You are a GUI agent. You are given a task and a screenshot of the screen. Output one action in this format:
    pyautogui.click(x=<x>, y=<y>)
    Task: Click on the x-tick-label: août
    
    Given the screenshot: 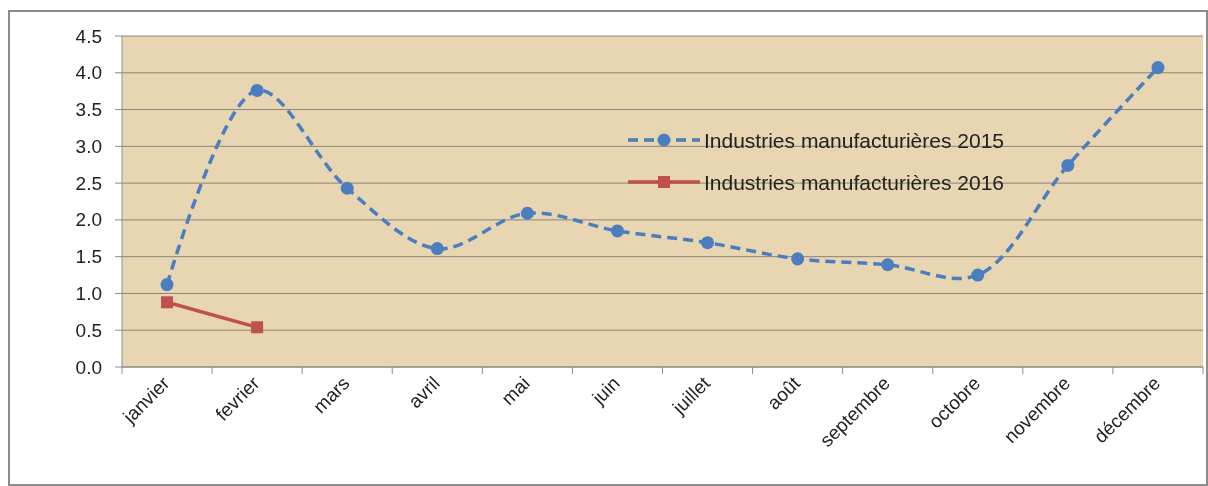 What is the action you would take?
    pyautogui.click(x=784, y=393)
    